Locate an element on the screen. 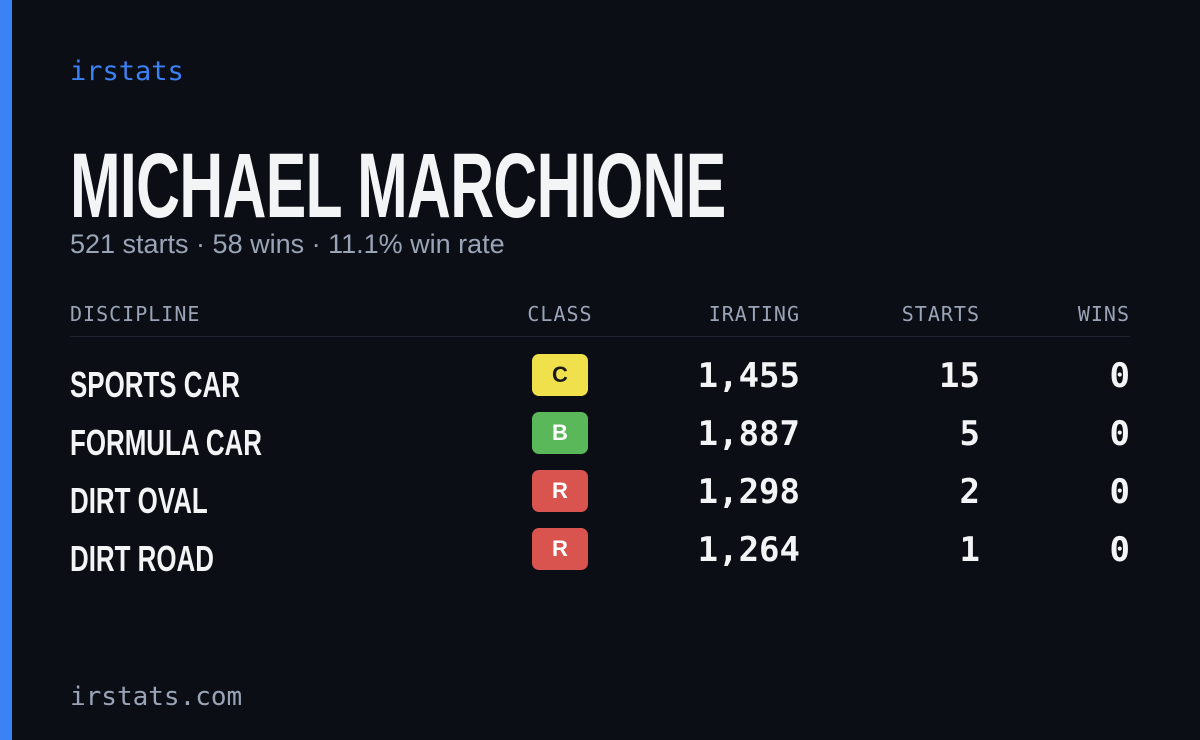 This screenshot has width=1200, height=740. discipline: DIRT OVAL is located at coordinates (139, 500).